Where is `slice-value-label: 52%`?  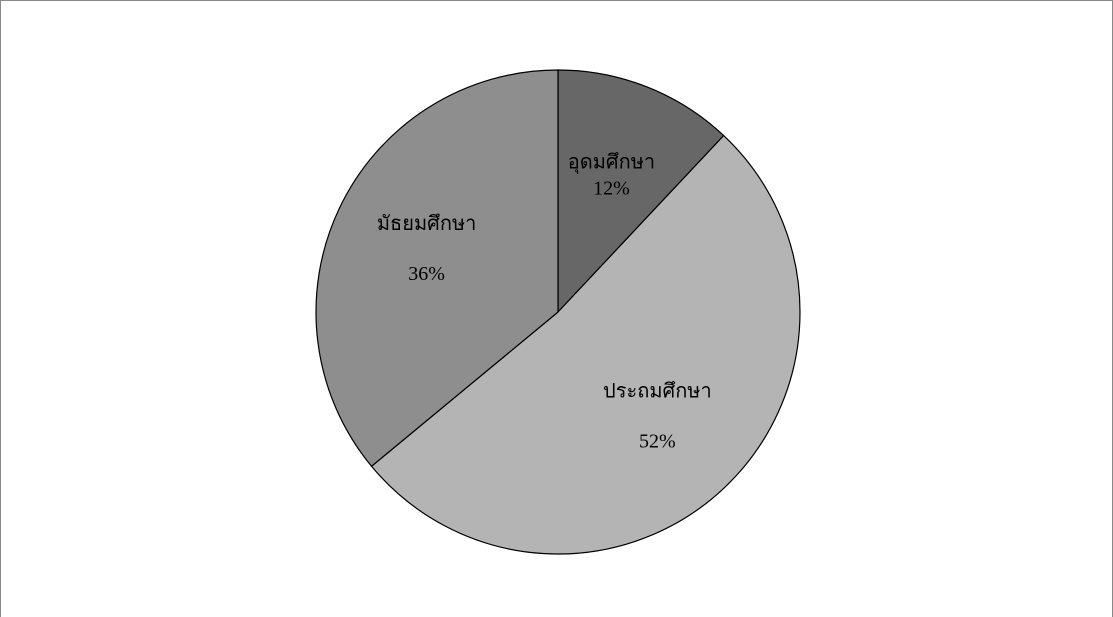
slice-value-label: 52% is located at coordinates (657, 441).